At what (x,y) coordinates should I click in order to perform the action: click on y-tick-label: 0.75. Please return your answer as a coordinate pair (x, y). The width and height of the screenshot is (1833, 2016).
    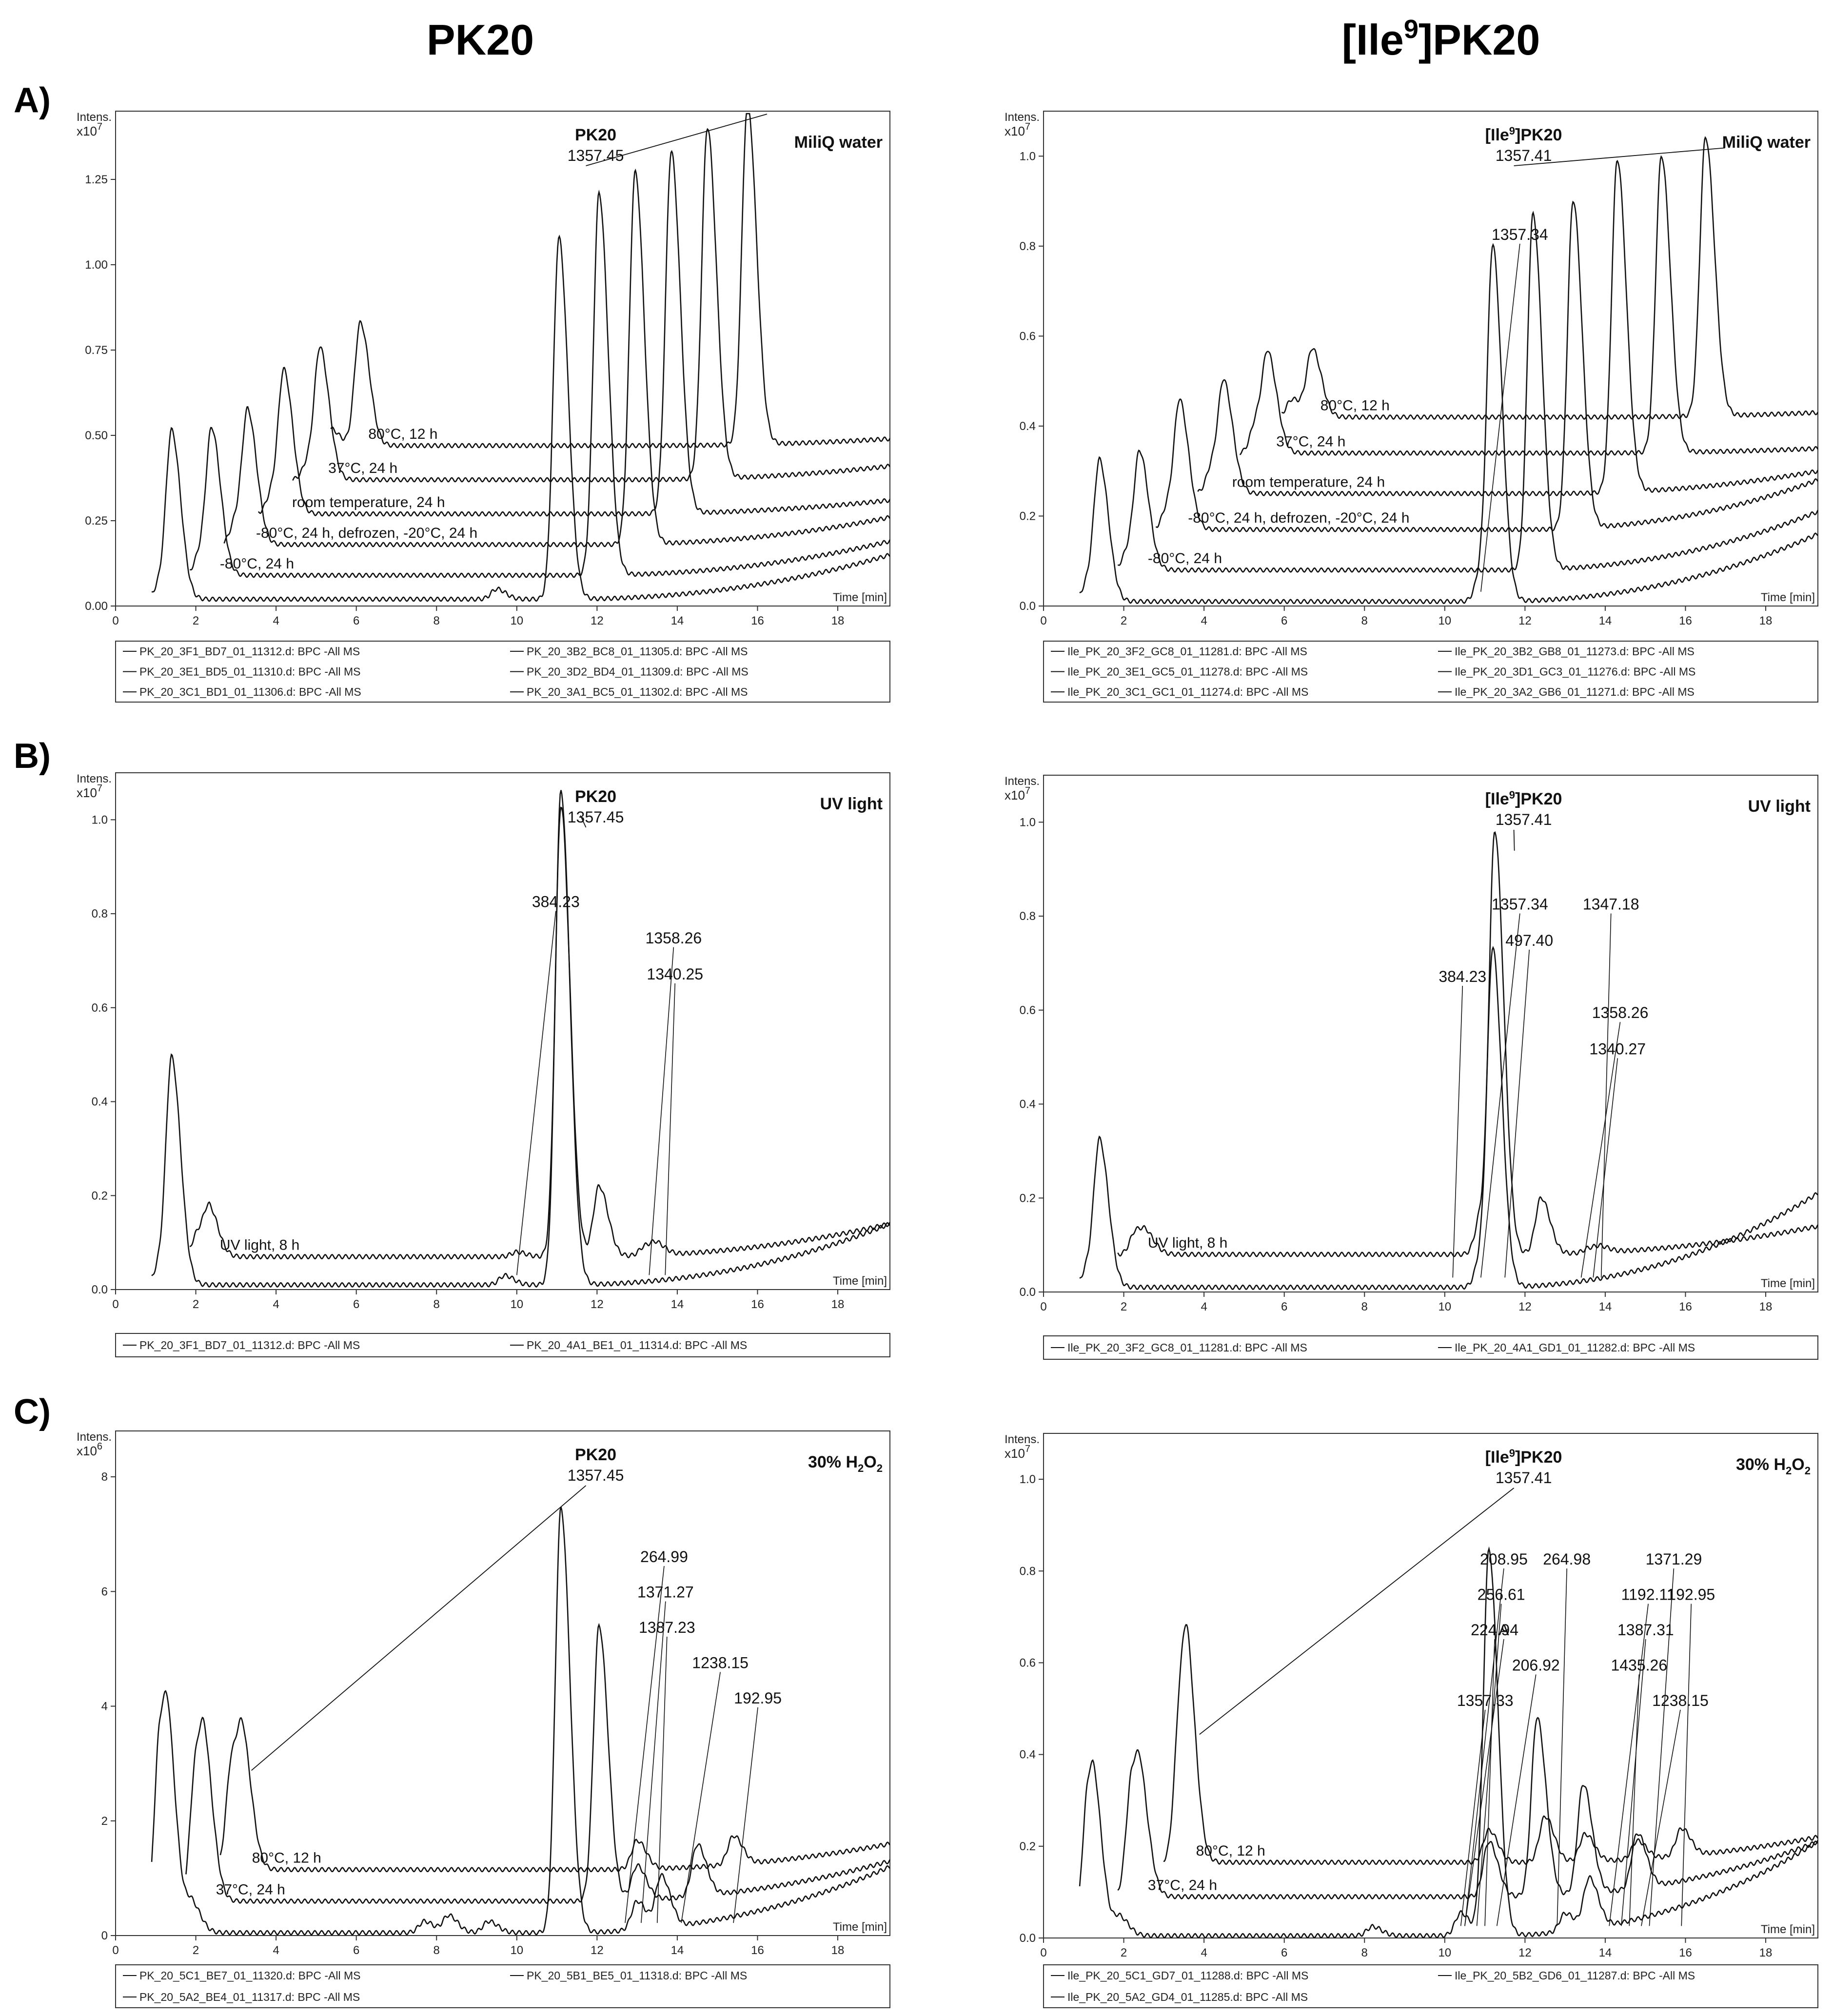
    Looking at the image, I should click on (96, 350).